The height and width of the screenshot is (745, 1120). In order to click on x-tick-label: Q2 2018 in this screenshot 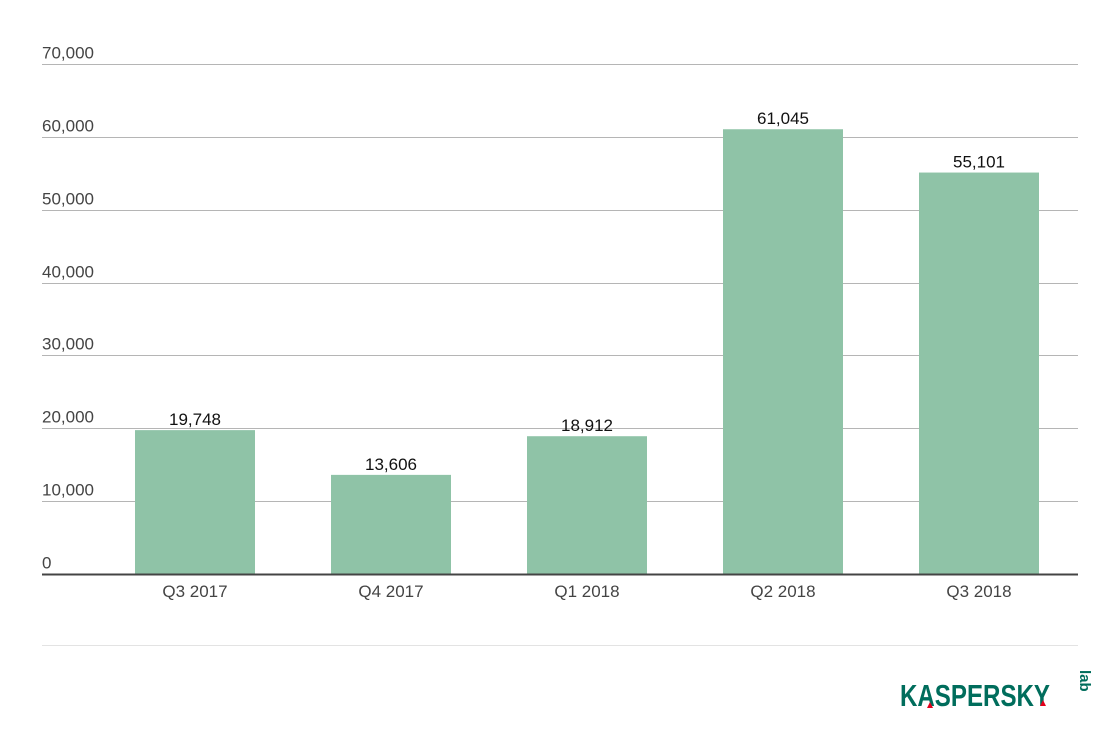, I will do `click(782, 591)`.